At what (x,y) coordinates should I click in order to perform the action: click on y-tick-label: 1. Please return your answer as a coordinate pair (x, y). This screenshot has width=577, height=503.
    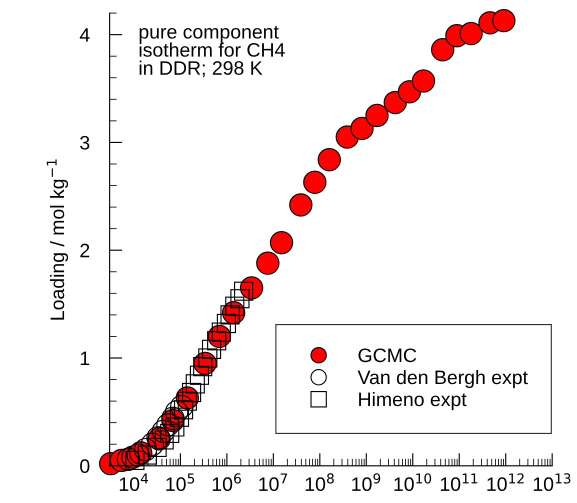
    Looking at the image, I should click on (85, 359).